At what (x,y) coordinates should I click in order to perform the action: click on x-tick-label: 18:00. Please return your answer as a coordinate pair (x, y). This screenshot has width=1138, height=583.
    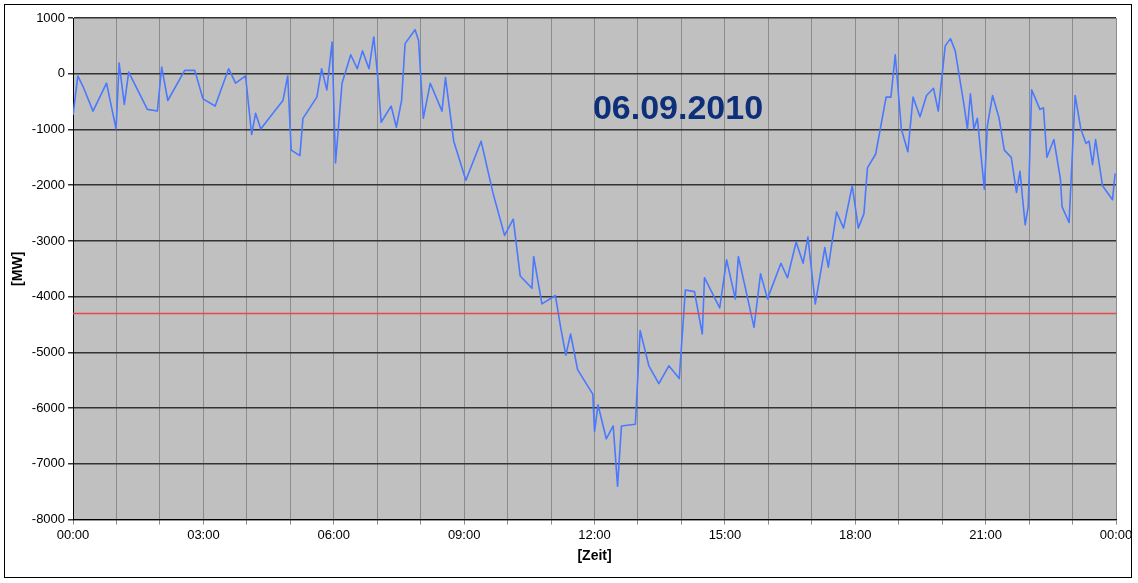
    Looking at the image, I should click on (855, 534).